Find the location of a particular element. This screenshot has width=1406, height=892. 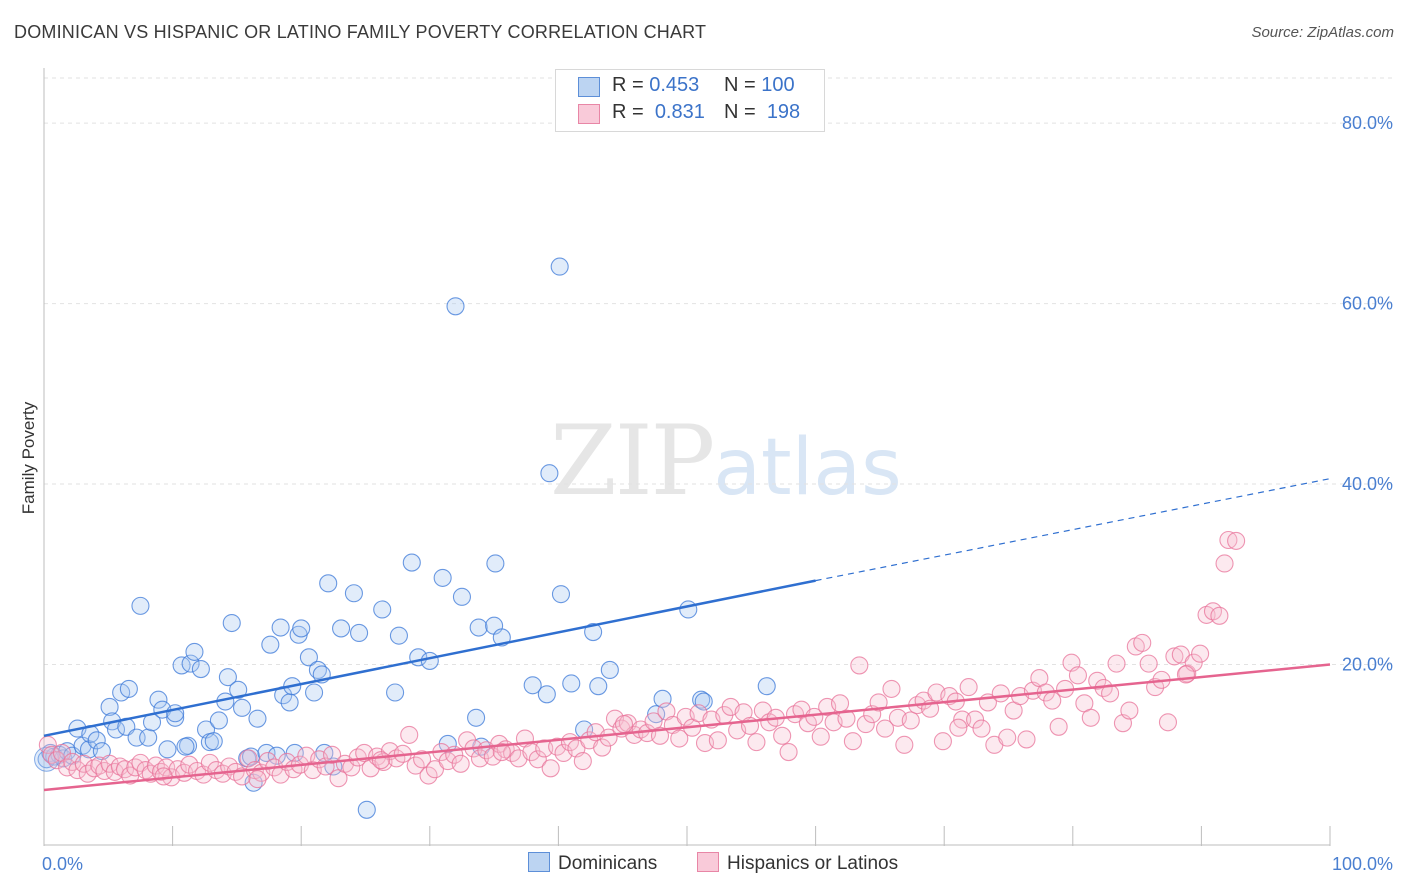

bottom-legend-swatch-dominicans is located at coordinates (539, 862).